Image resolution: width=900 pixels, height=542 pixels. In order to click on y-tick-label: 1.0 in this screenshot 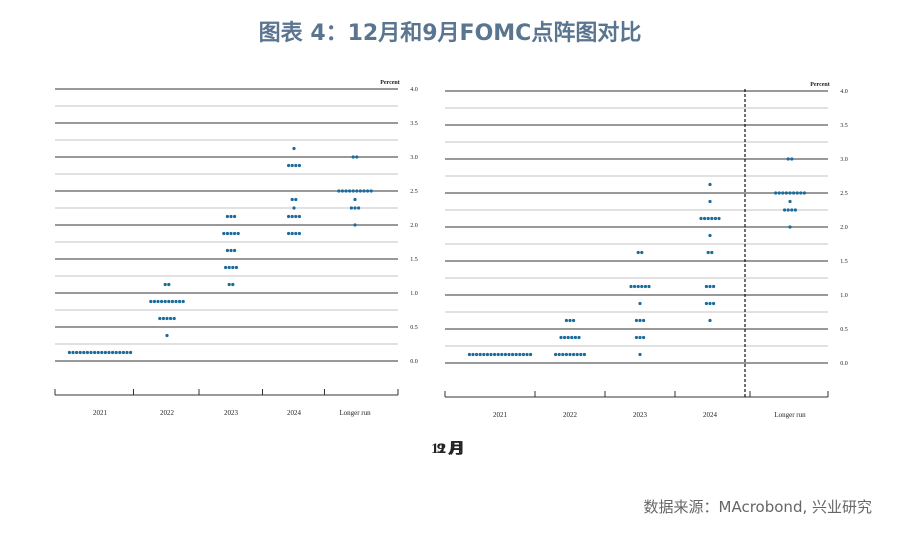, I will do `click(414, 294)`.